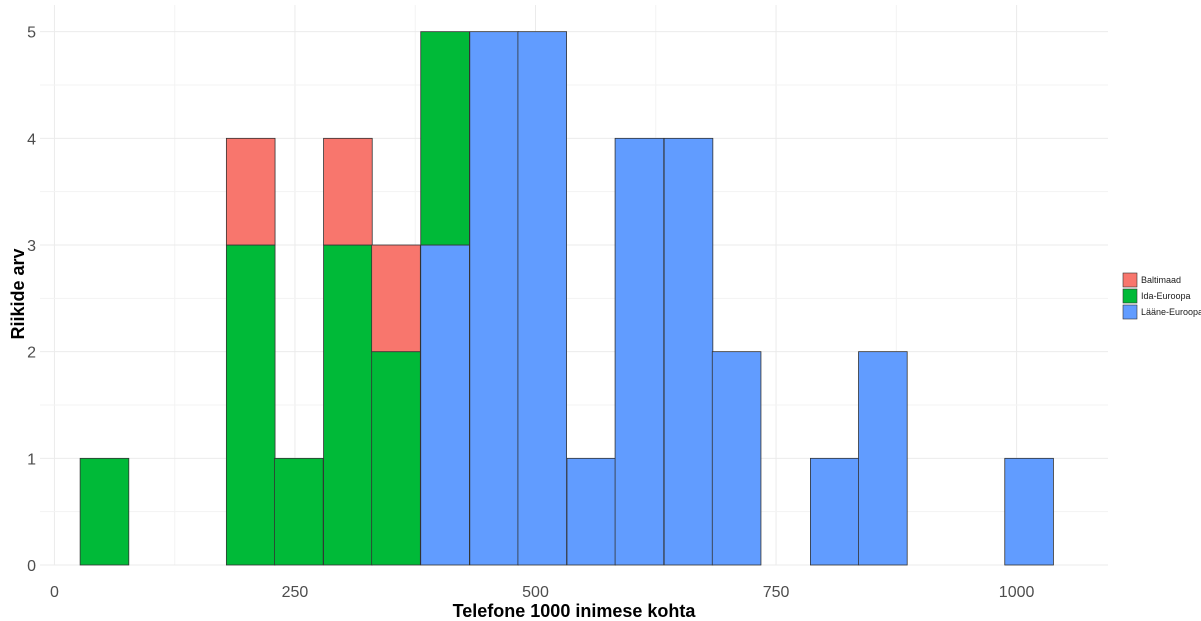  Describe the element at coordinates (31, 300) in the screenshot. I see `y-axis-ticks: 0 1 2 3 4 5` at that location.